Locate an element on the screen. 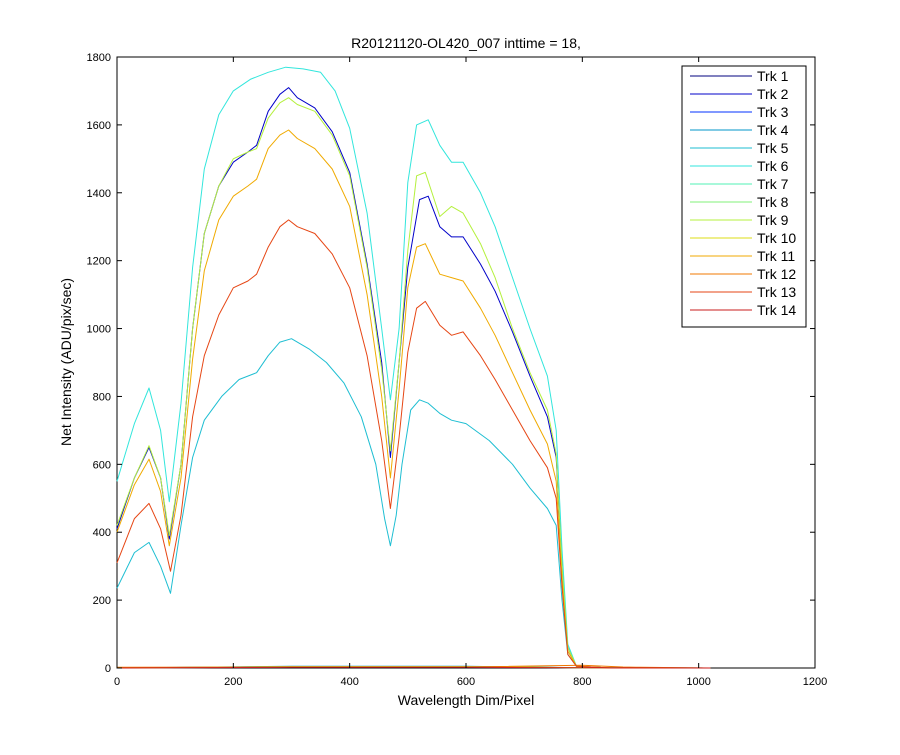 The height and width of the screenshot is (755, 900). y-tick-label: 0 is located at coordinates (108, 669).